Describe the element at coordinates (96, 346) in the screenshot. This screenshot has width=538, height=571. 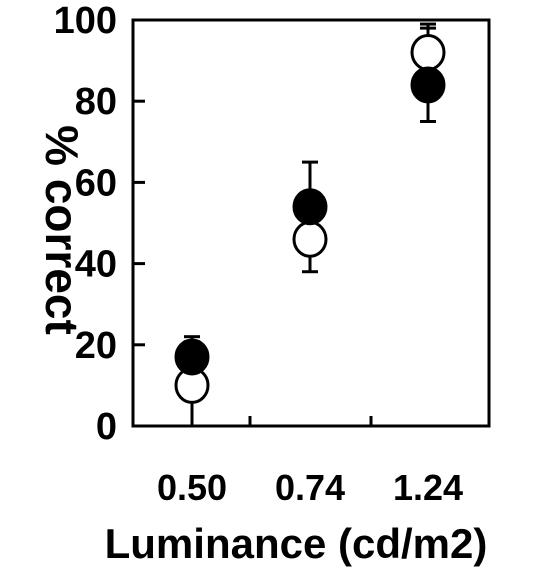
I see `y-tick-label: 20` at that location.